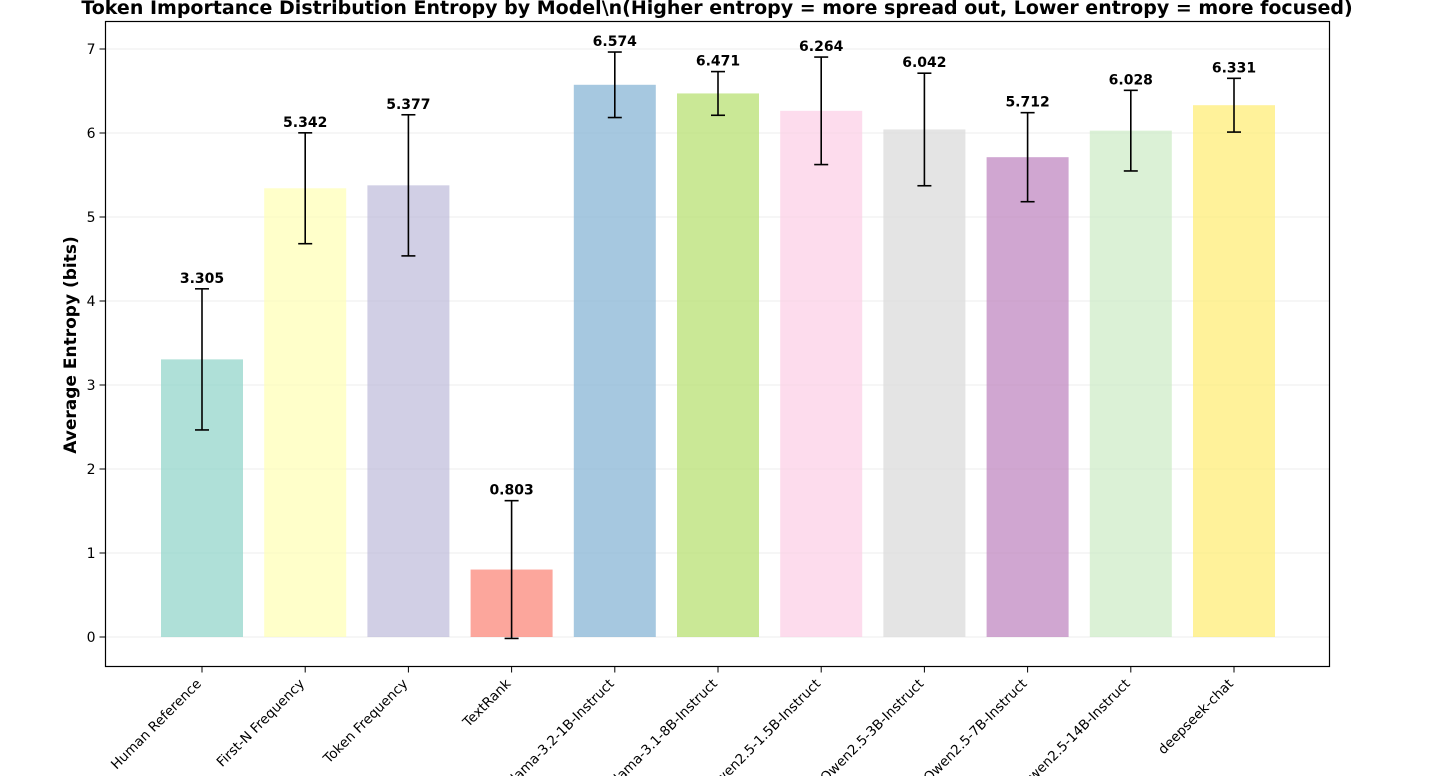 This screenshot has height=776, width=1435. What do you see at coordinates (615, 42) in the screenshot?
I see `value-label-4: 6.574` at bounding box center [615, 42].